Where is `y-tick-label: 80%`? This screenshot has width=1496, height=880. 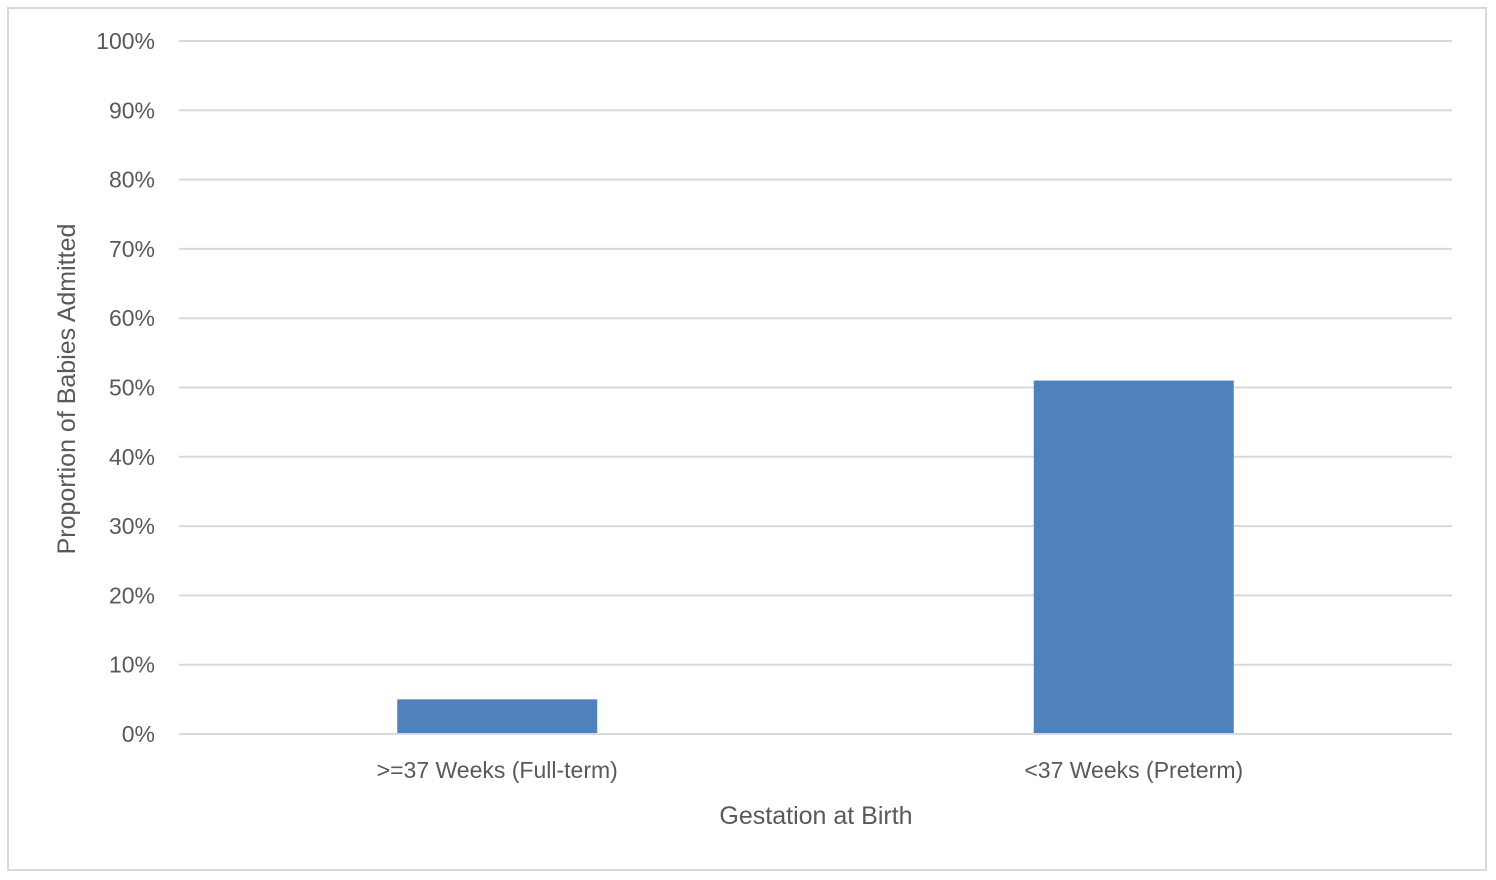
y-tick-label: 80% is located at coordinates (132, 180).